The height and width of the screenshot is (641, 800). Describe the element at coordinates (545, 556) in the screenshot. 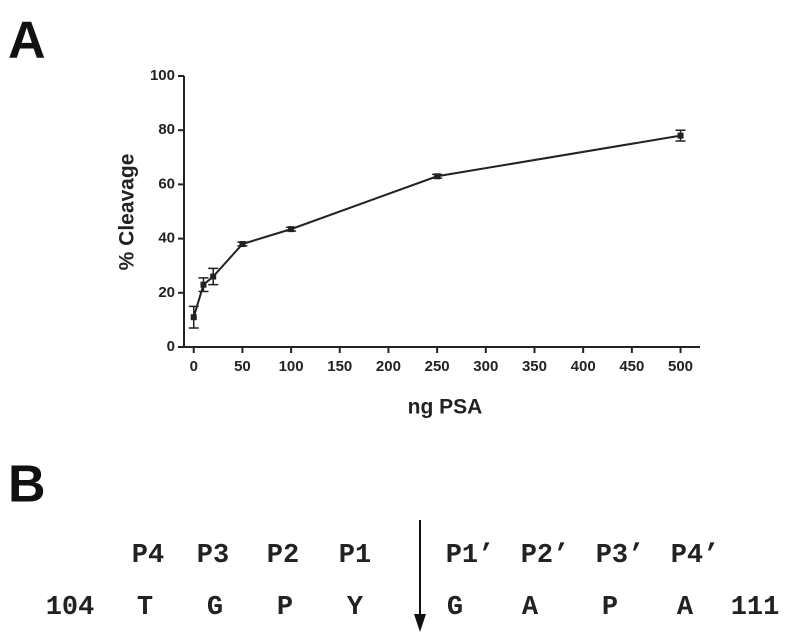

I see `position-label: P2’` at that location.